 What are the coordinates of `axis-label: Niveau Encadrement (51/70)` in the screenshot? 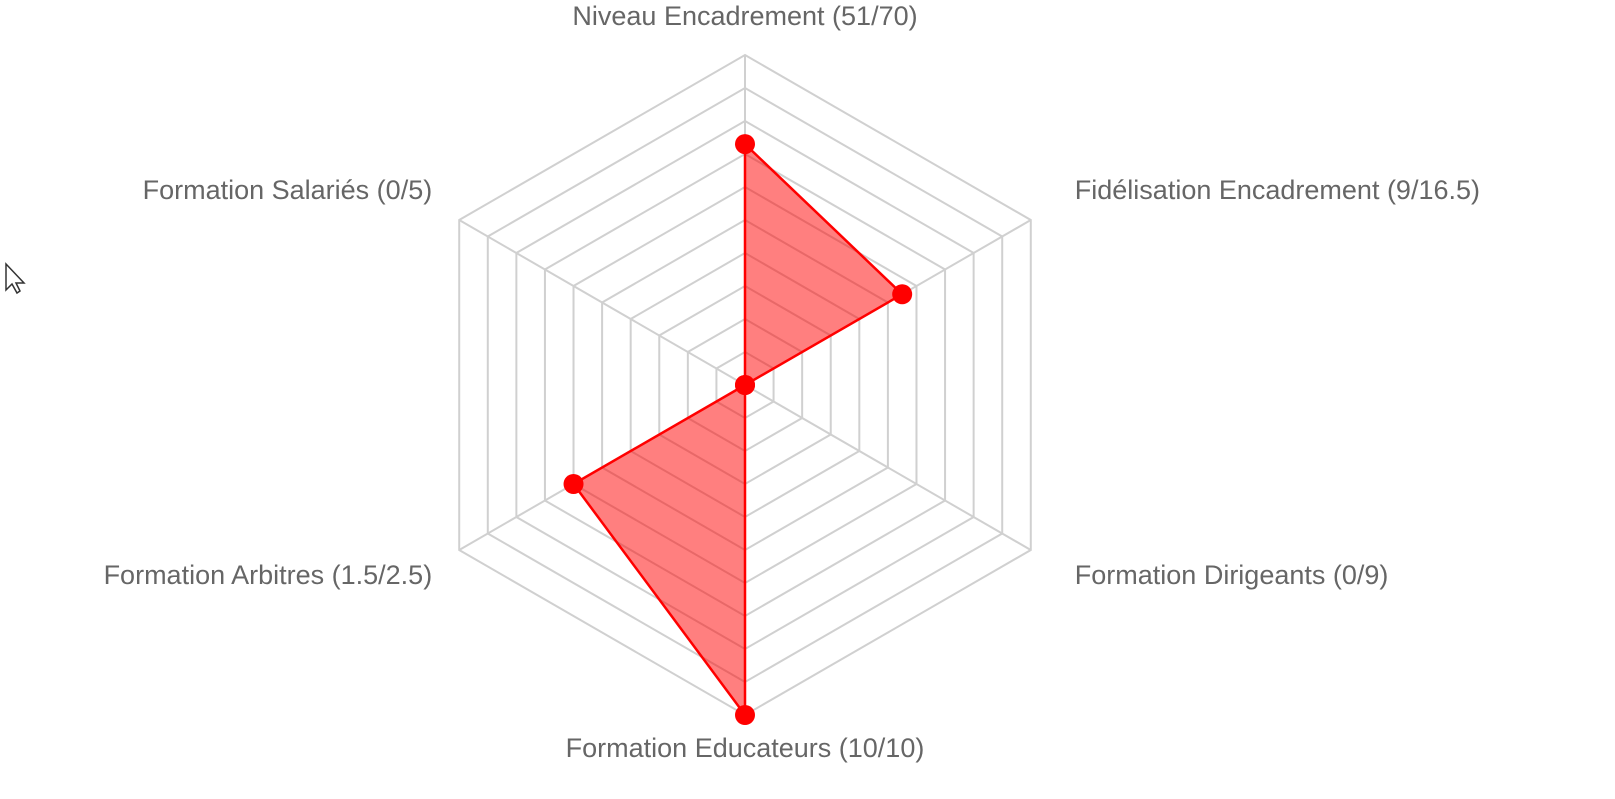 It's located at (744, 16).